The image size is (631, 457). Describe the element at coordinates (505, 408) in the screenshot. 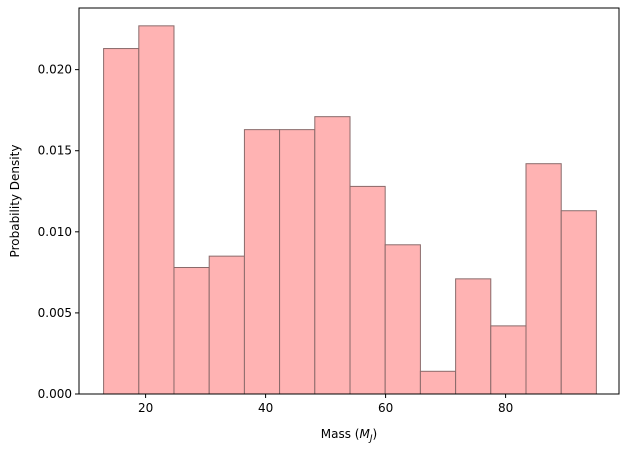

I see `x-tick-label-80: 80` at that location.